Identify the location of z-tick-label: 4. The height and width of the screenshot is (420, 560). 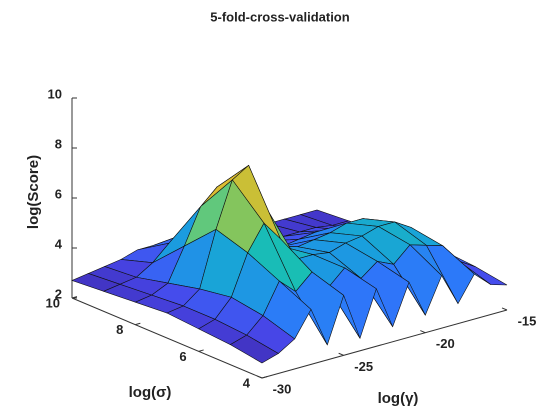
(59, 243).